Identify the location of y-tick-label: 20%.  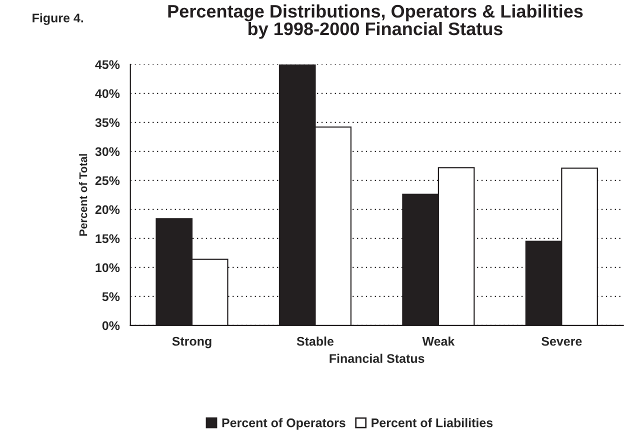
(107, 209).